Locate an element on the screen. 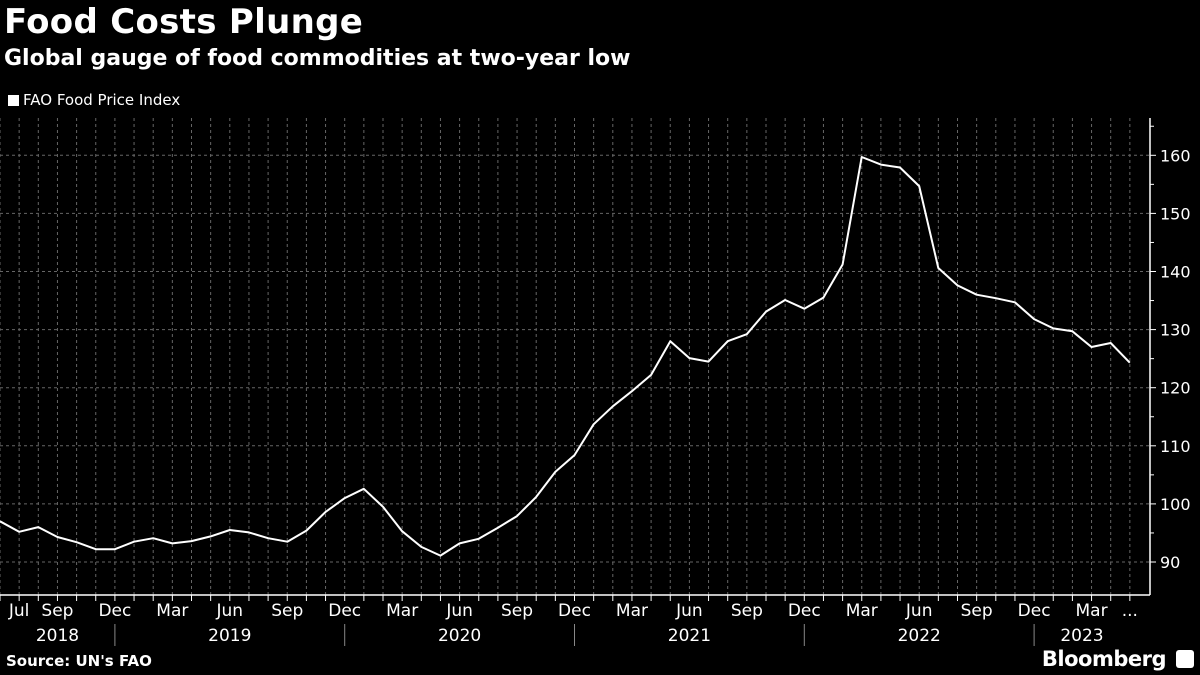  bloomberg-logo: Bloomberg is located at coordinates (1104, 659).